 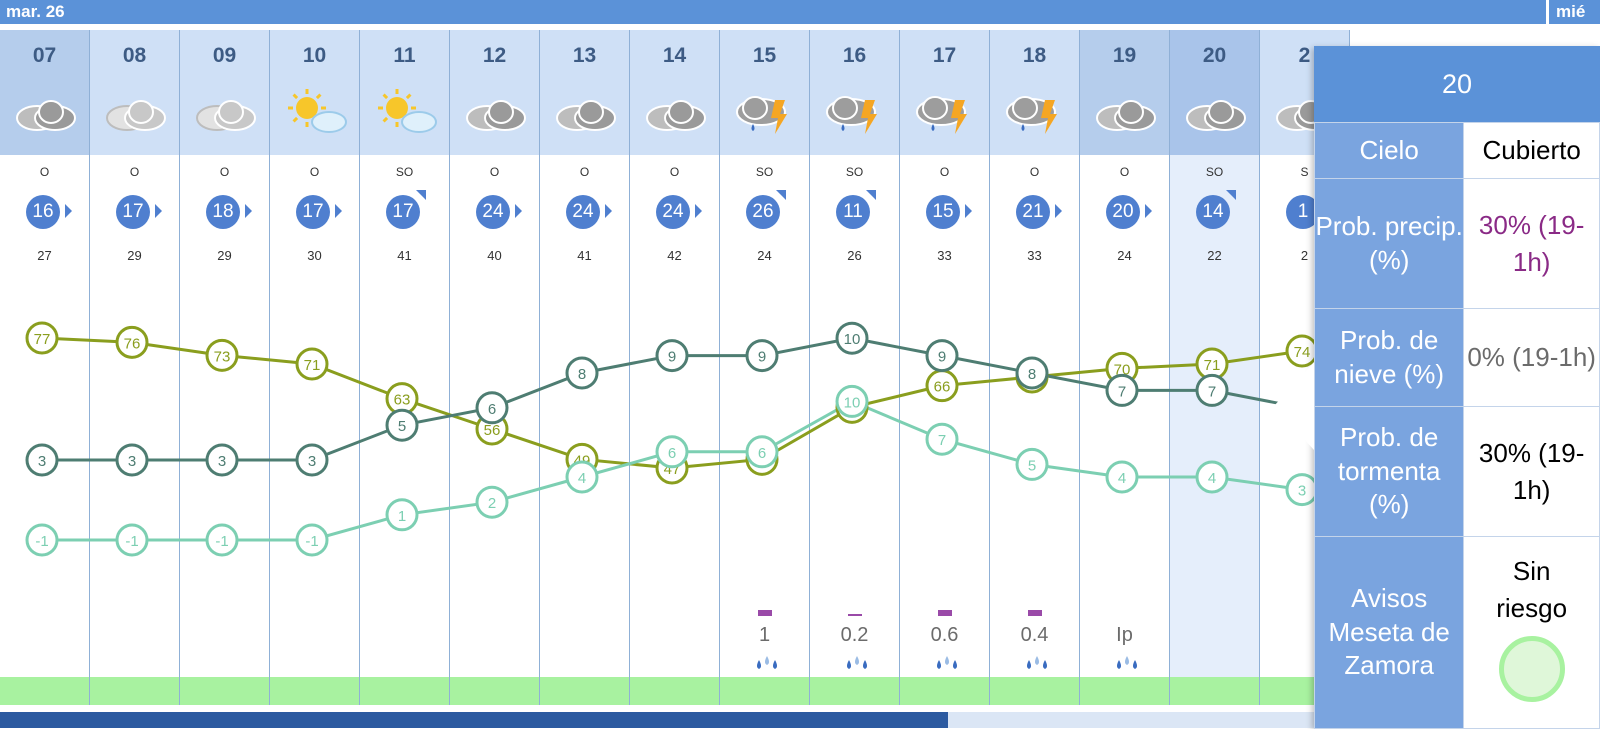 What do you see at coordinates (761, 115) in the screenshot?
I see `thunderstorm-icon` at bounding box center [761, 115].